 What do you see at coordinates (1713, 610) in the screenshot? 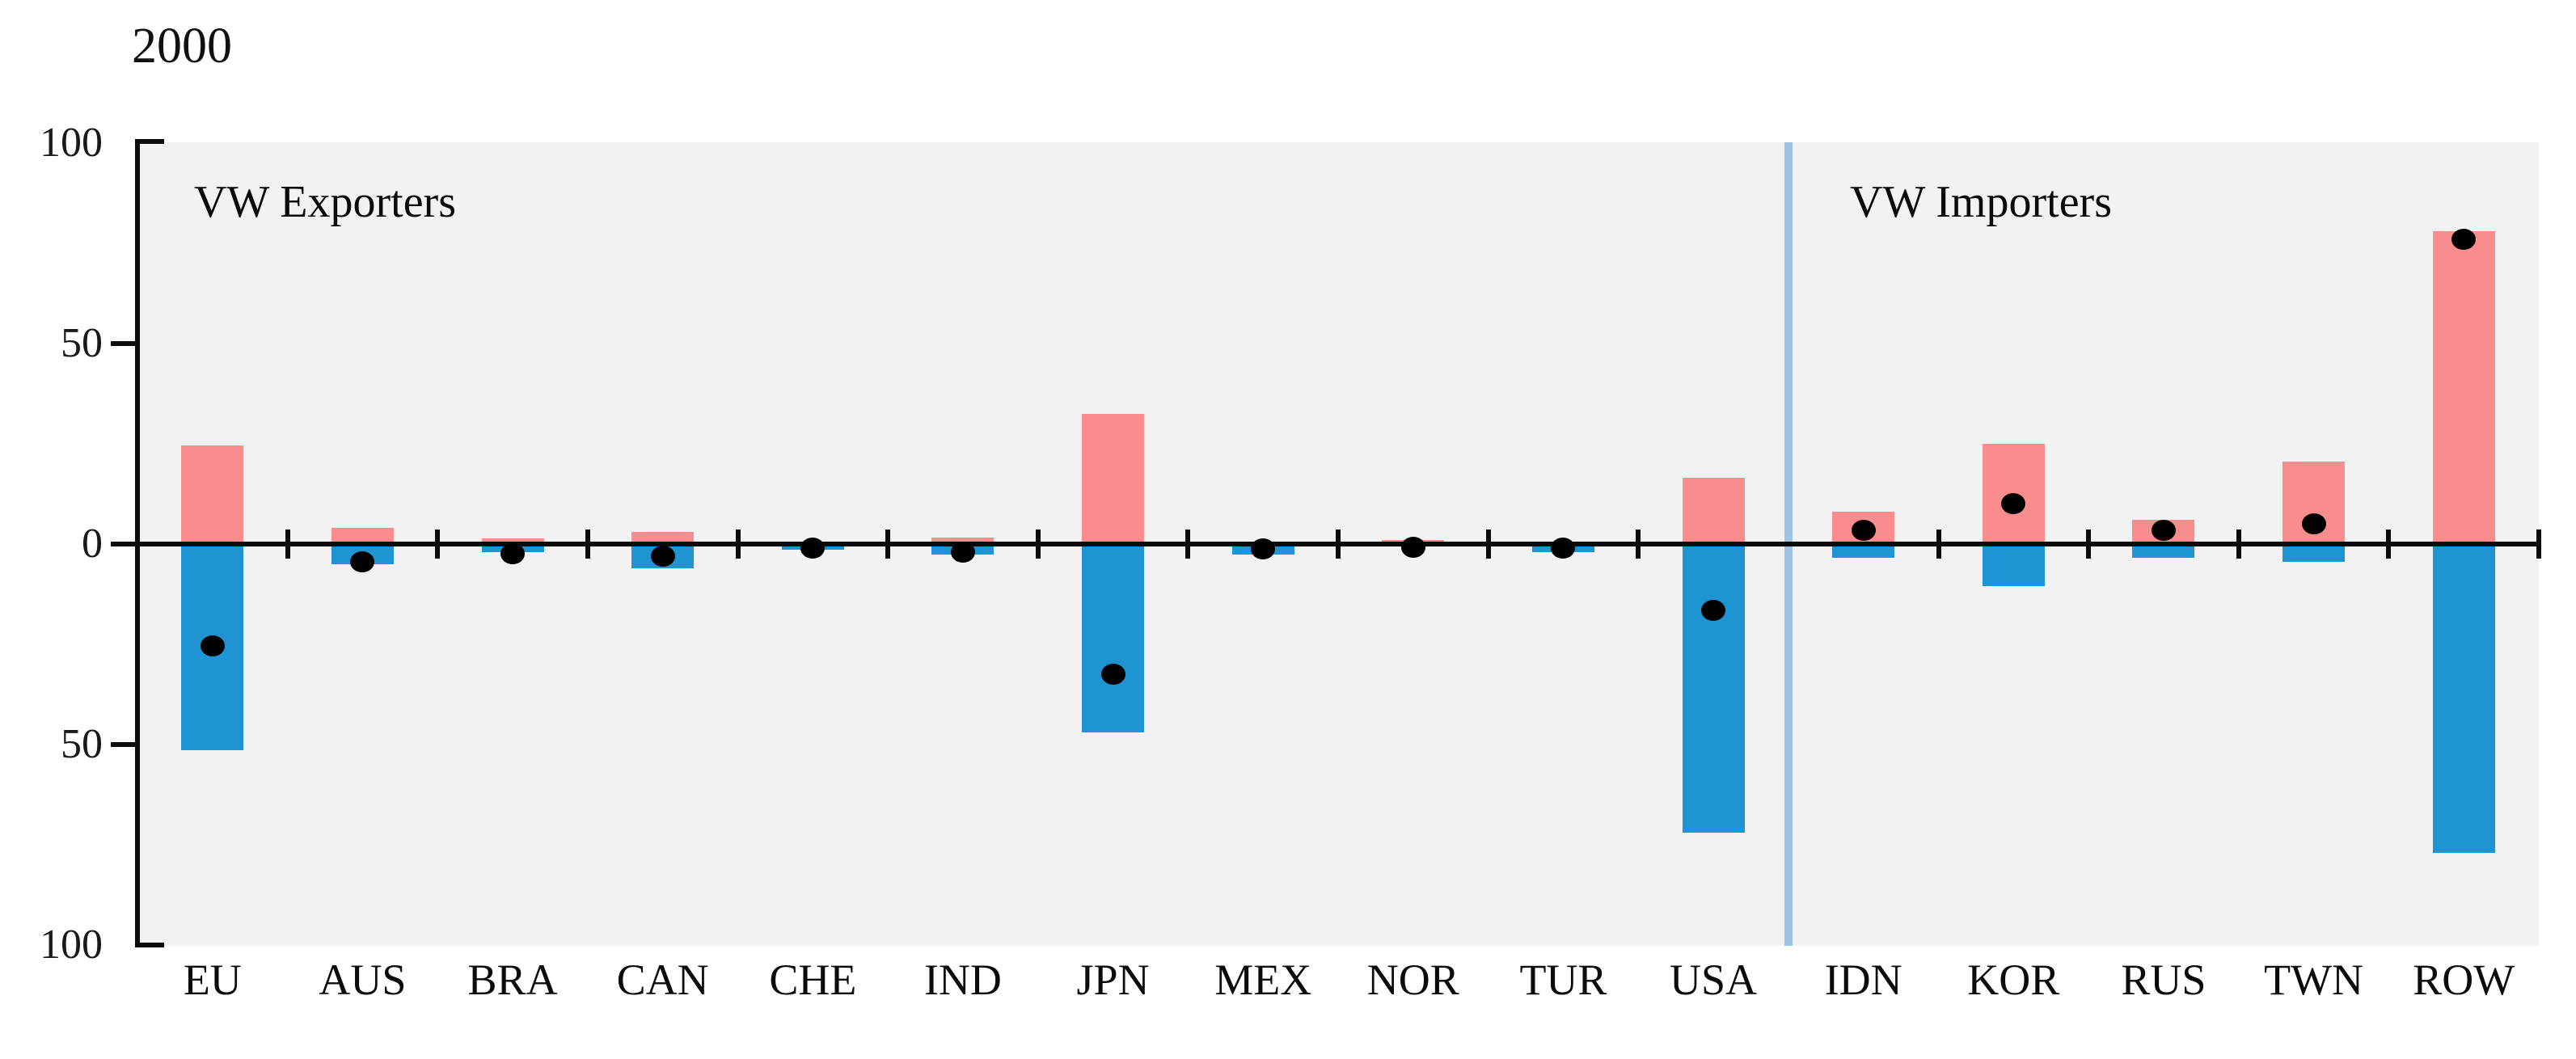
I see `net-dot-USA` at bounding box center [1713, 610].